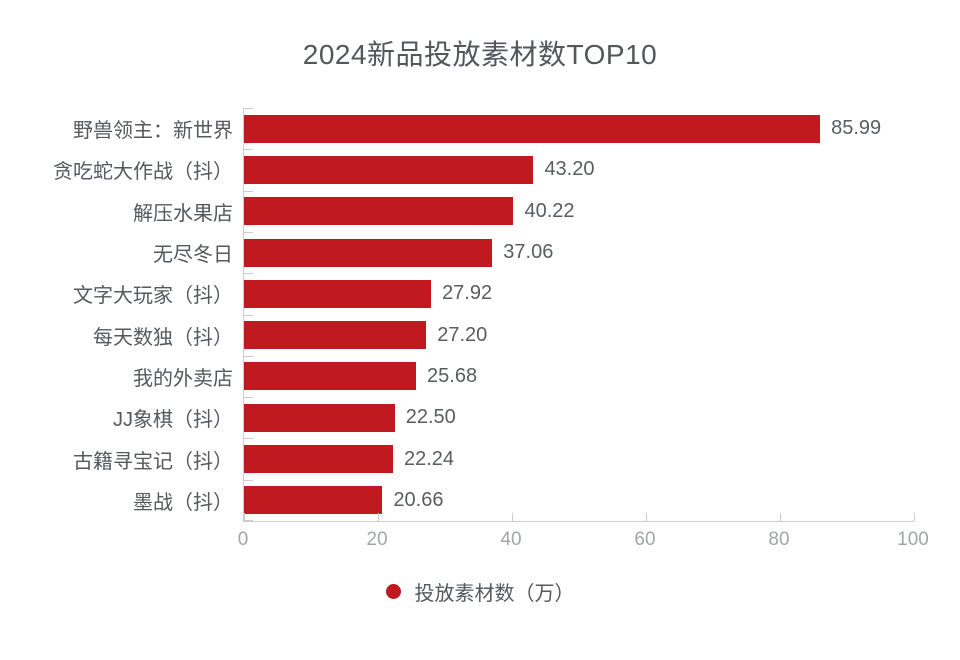  What do you see at coordinates (579, 458) in the screenshot?
I see `bar-row: 22.24` at bounding box center [579, 458].